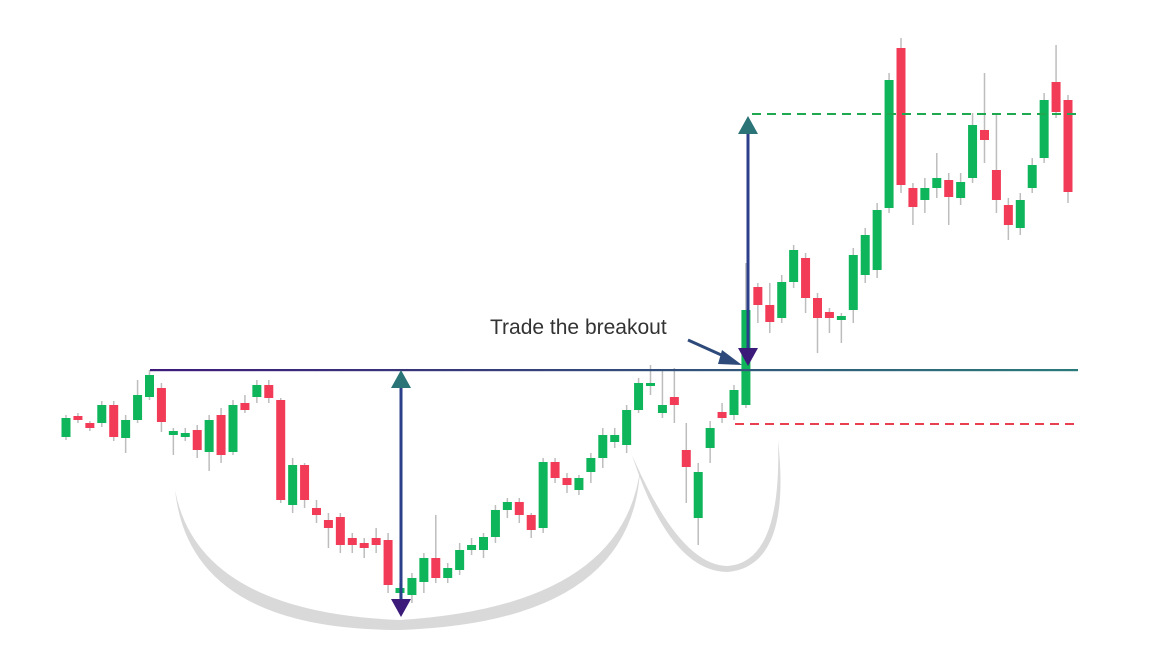  Describe the element at coordinates (614, 370) in the screenshot. I see `resistance-line` at that location.